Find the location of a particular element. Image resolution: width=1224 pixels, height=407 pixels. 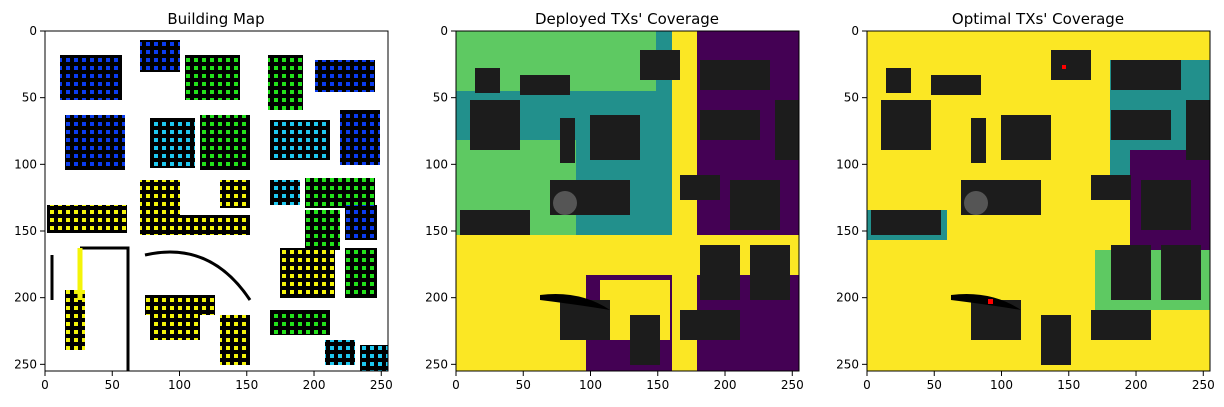

panel-title: Building Map is located at coordinates (215, 19).